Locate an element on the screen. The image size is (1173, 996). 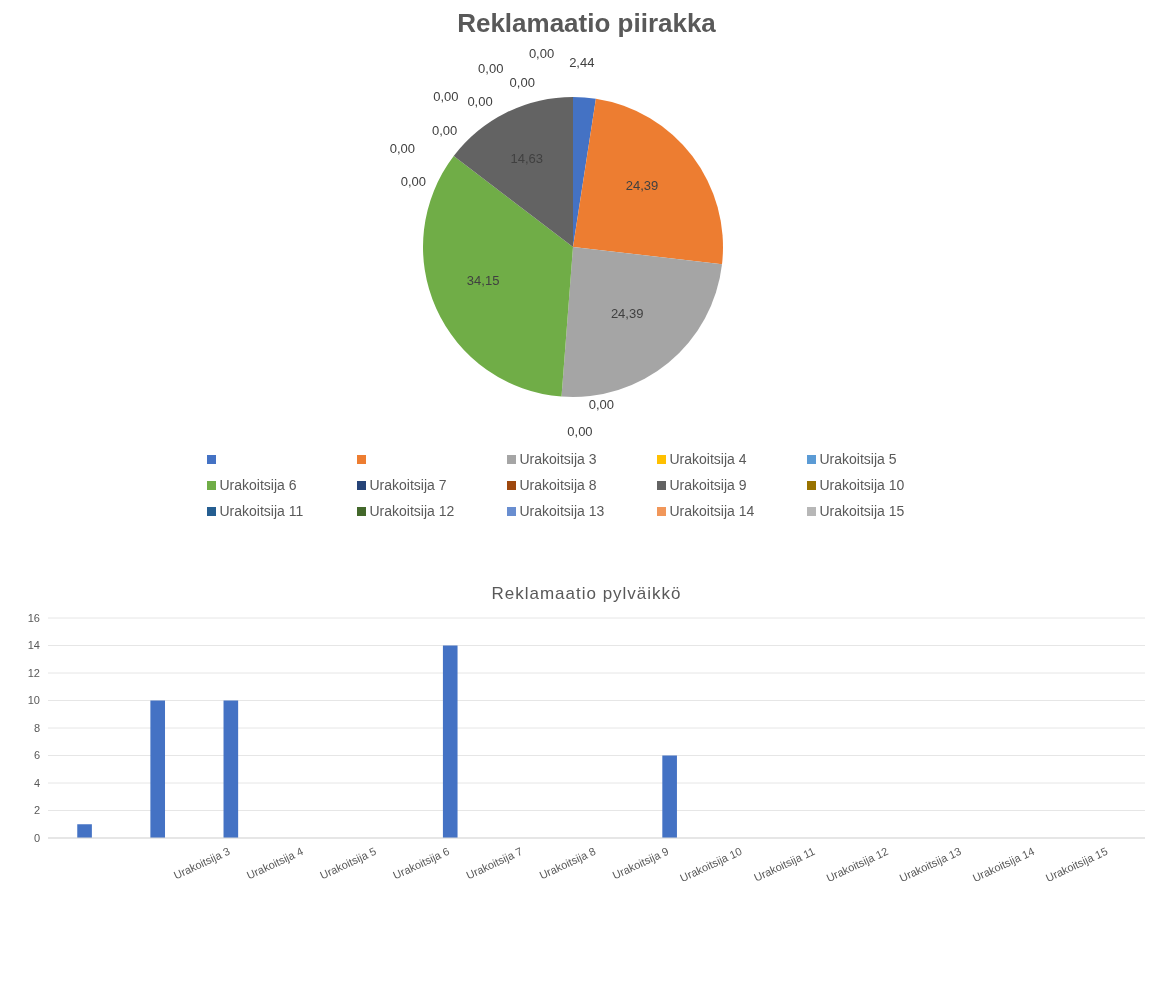
data-label: 2,44 is located at coordinates (582, 63).